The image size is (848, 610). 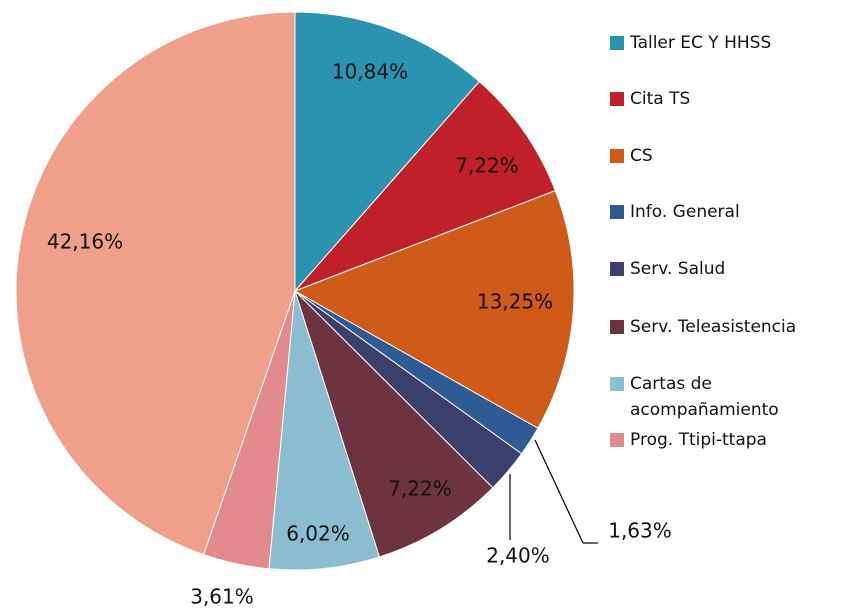 What do you see at coordinates (318, 534) in the screenshot?
I see `data-label: 6,02%` at bounding box center [318, 534].